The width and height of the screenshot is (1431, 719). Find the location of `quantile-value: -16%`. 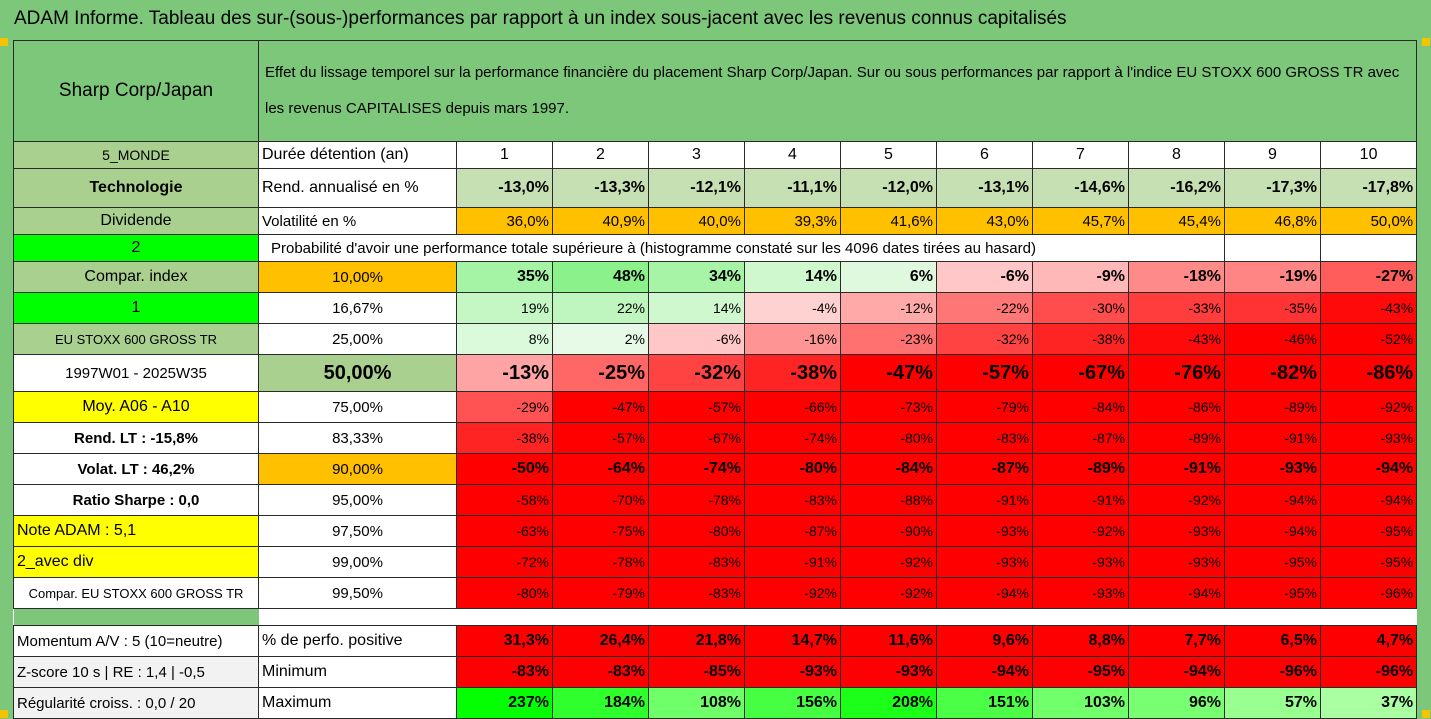

quantile-value: -16% is located at coordinates (792, 339).